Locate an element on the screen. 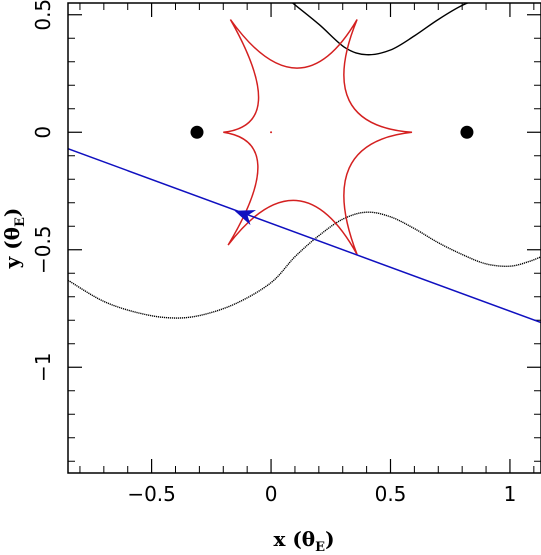 The width and height of the screenshot is (541, 555). light-curve-top is located at coordinates (381, 29).